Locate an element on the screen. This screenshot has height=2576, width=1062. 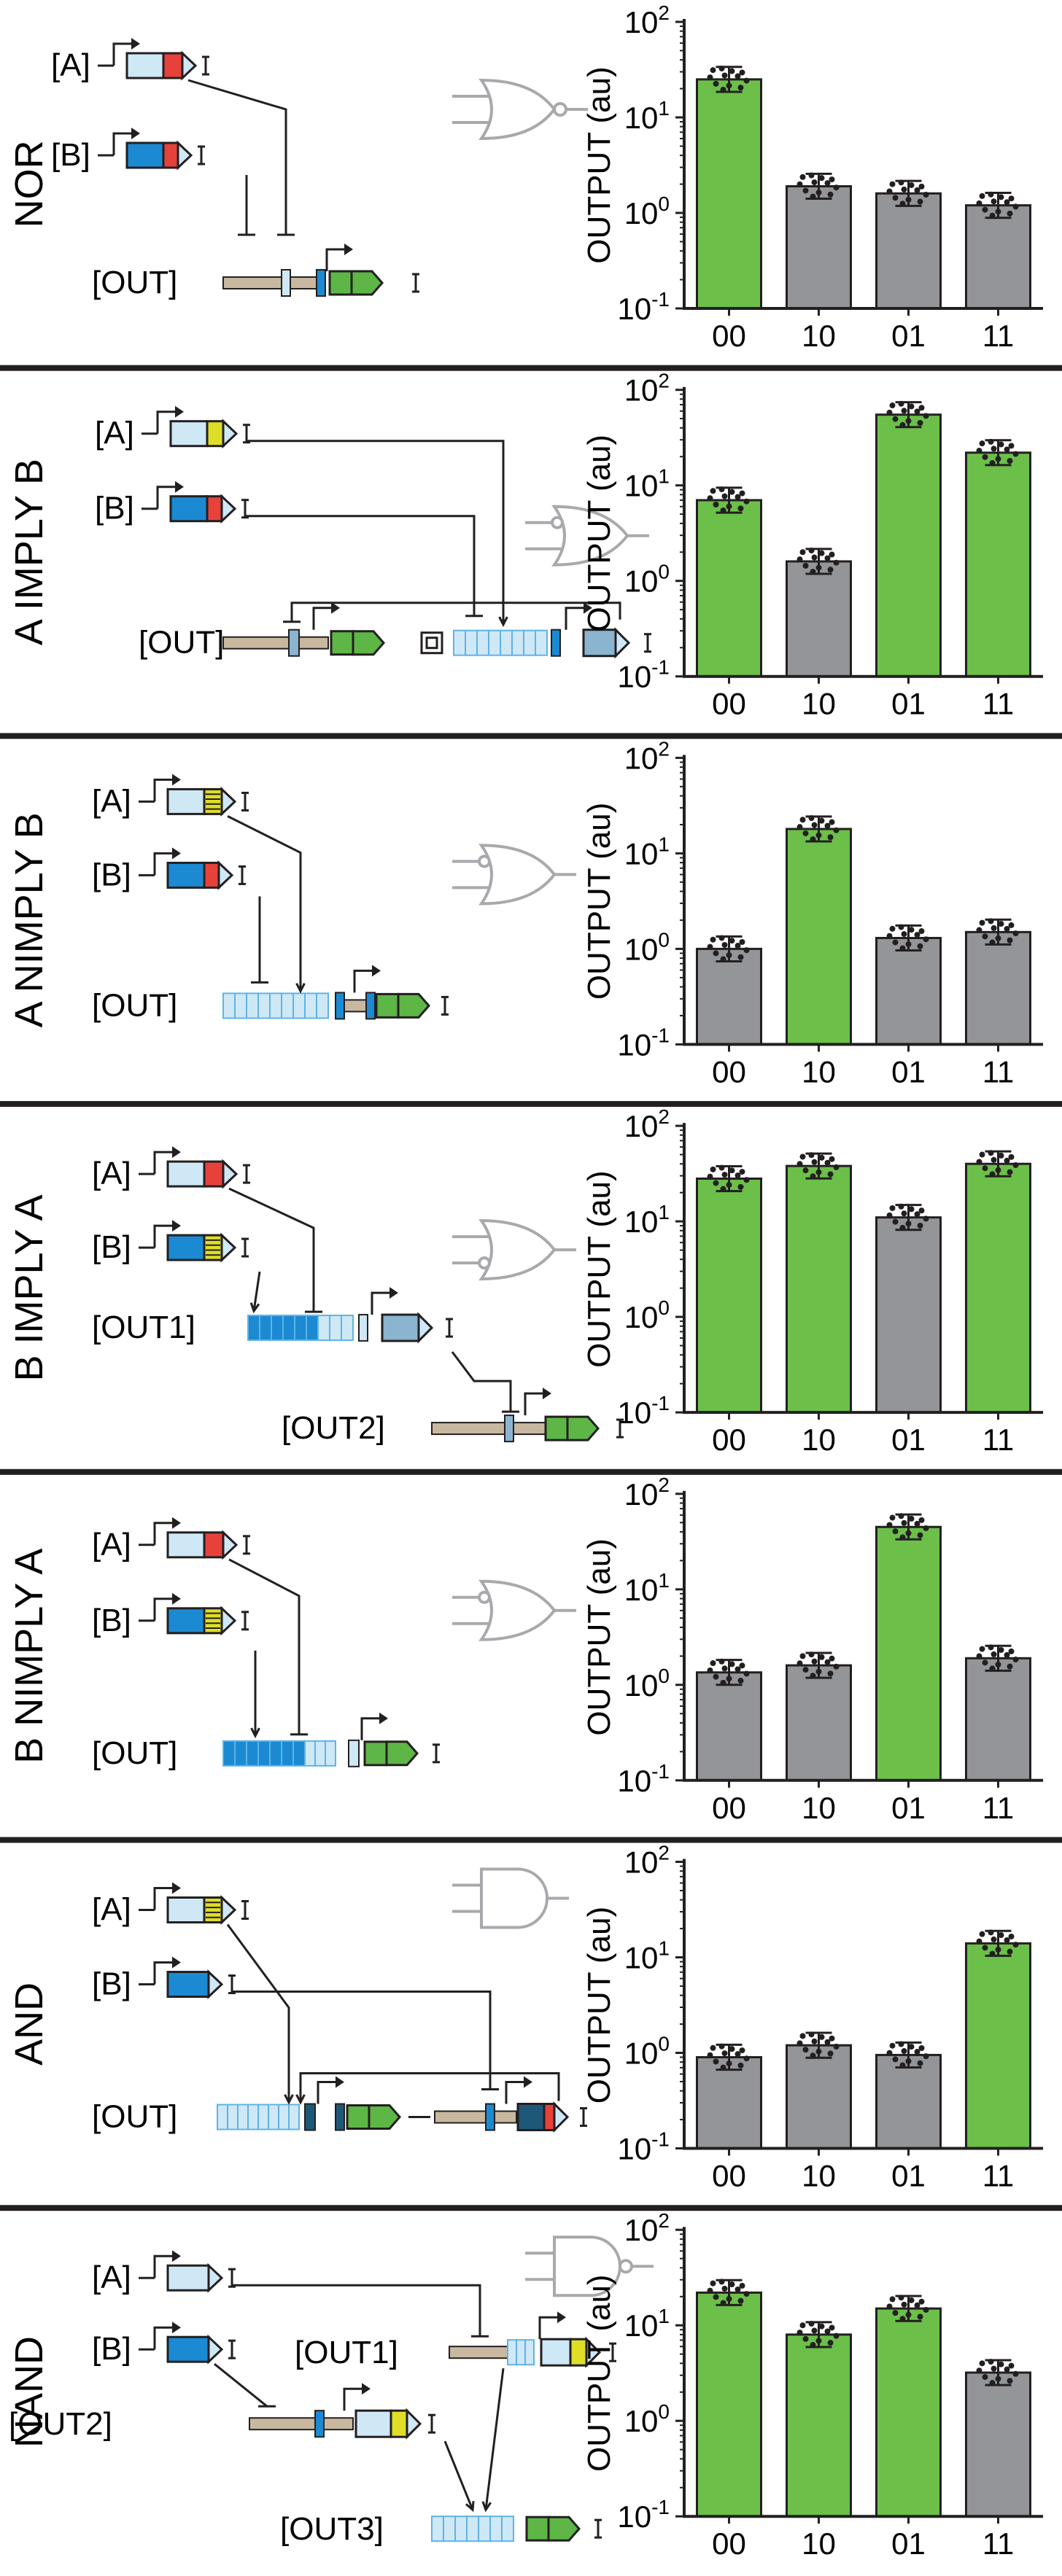
panel: NAND is located at coordinates (330, 2341).